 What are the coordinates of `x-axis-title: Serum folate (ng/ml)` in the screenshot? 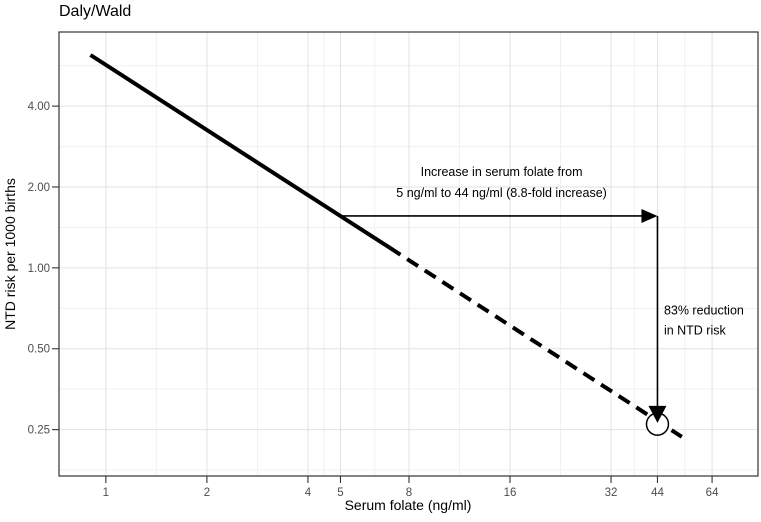 It's located at (408, 505).